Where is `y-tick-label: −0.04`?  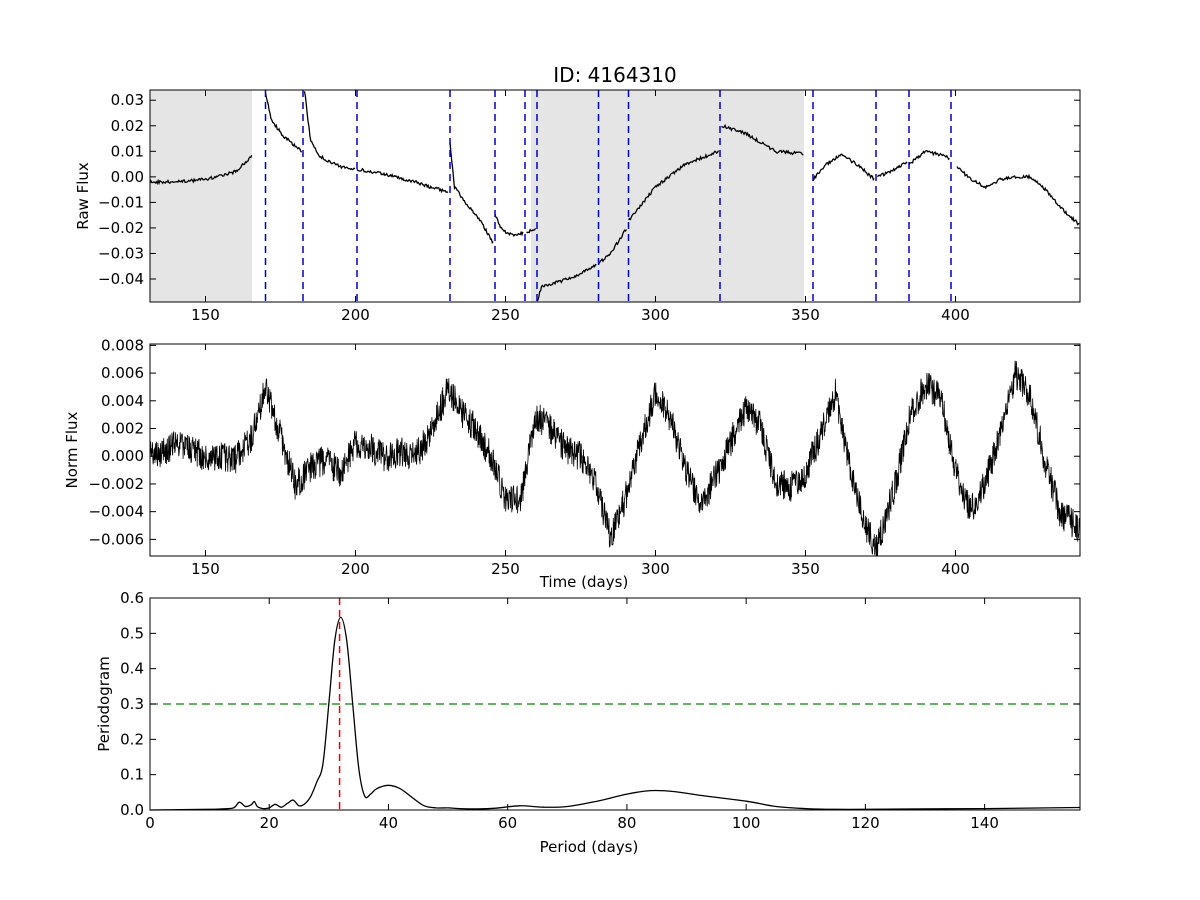
y-tick-label: −0.04 is located at coordinates (121, 279).